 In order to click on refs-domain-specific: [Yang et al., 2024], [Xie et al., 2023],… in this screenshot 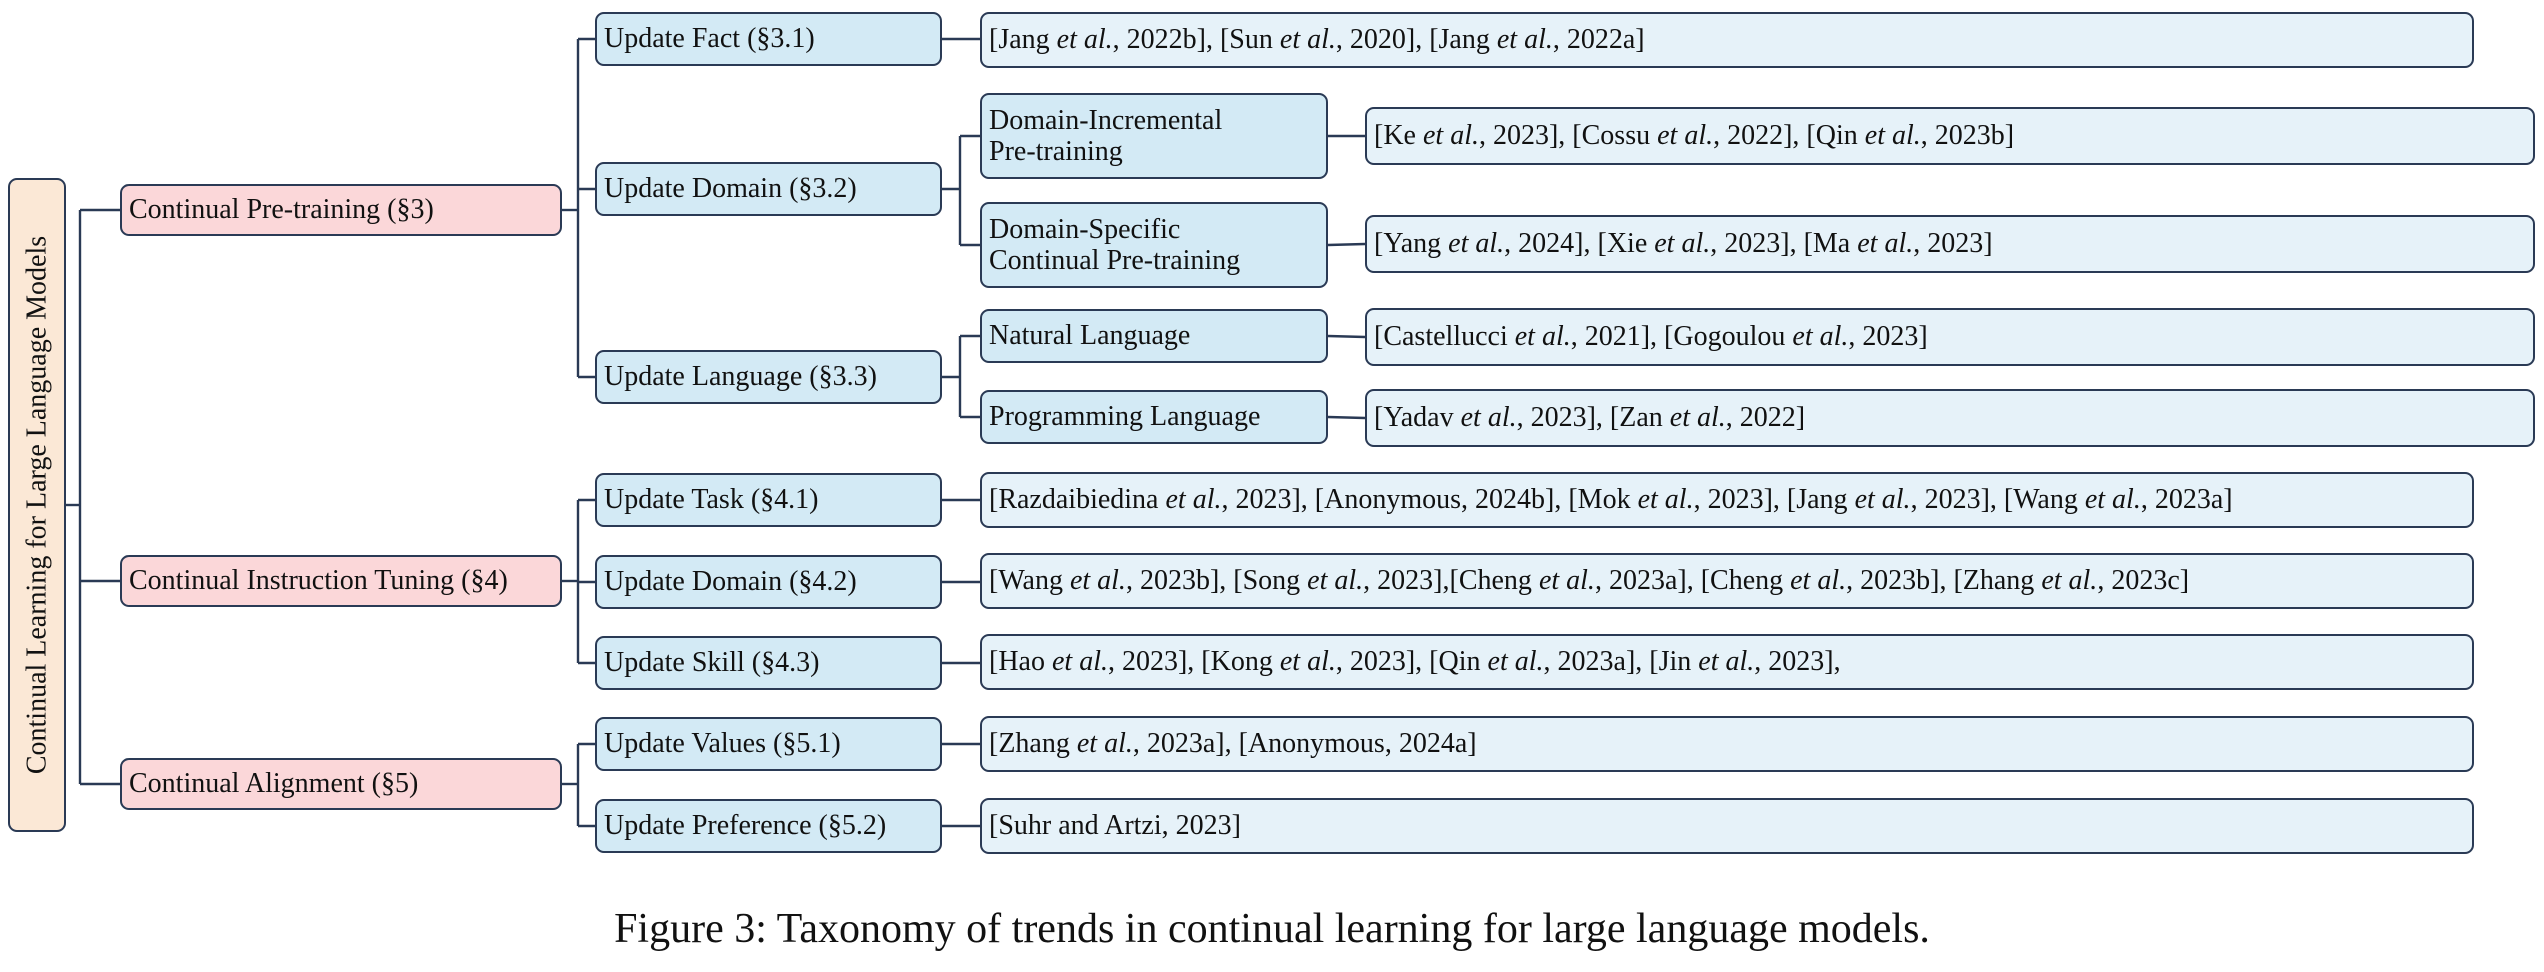, I will do `click(1950, 244)`.